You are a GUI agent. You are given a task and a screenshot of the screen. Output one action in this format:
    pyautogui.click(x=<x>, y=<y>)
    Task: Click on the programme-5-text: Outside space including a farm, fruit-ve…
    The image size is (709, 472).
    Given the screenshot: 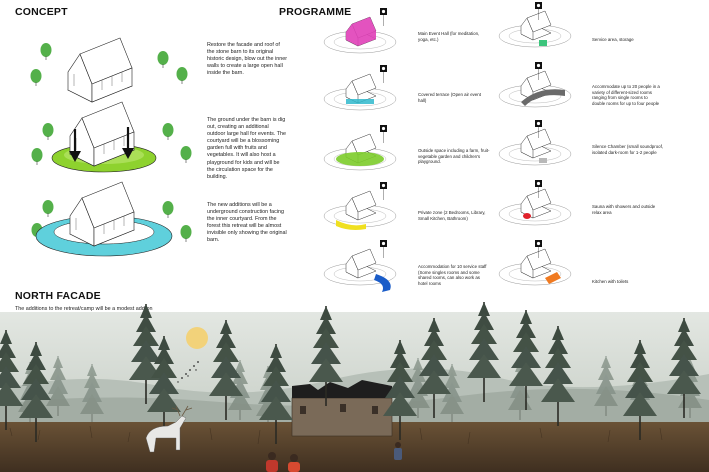 What is the action you would take?
    pyautogui.click(x=454, y=156)
    